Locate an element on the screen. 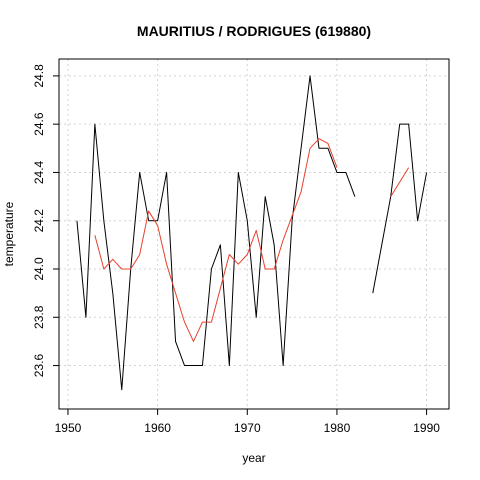 The width and height of the screenshot is (480, 480). y-axis-label: temperature is located at coordinates (9, 233).